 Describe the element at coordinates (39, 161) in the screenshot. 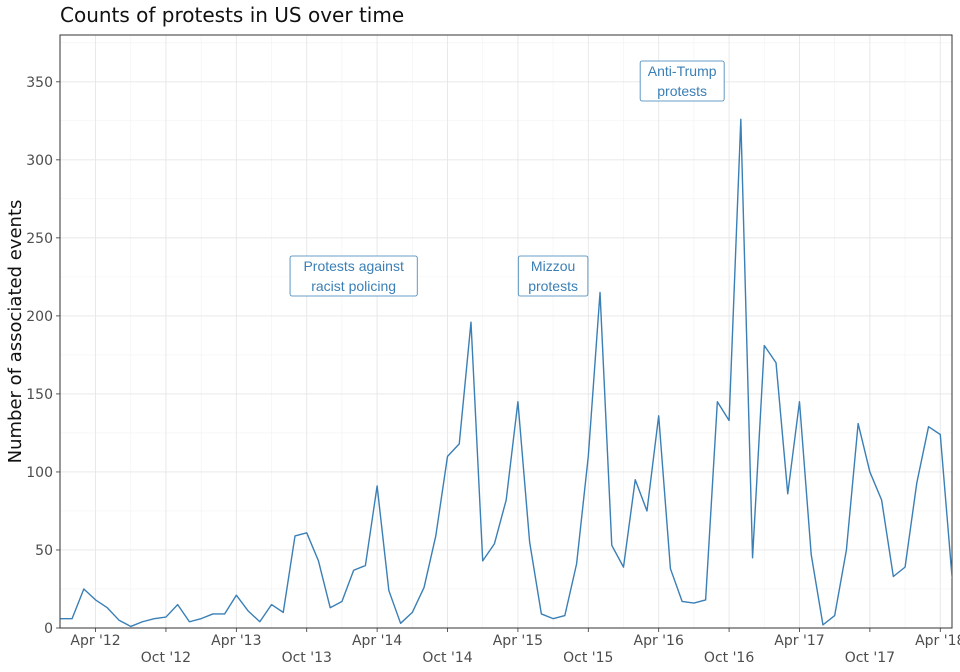

I see `y-tick-label: 300` at that location.